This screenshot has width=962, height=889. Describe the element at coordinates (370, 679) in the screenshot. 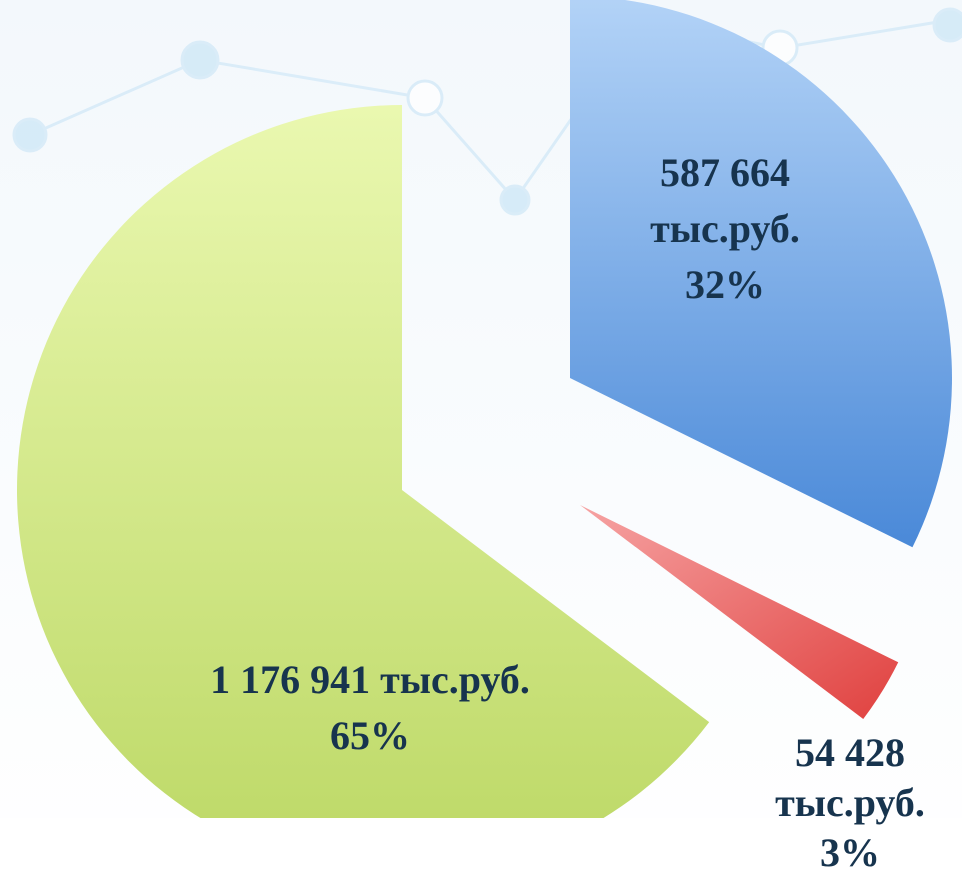

I see `value-label: 1 176 941 тыс.руб.` at that location.